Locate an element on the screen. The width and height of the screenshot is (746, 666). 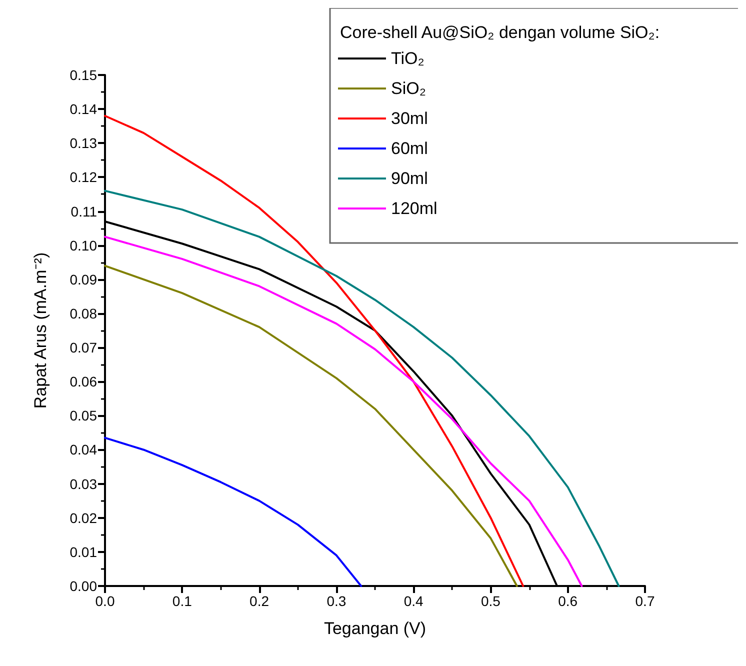
y-tick-label: 0.05 is located at coordinates (84, 416).